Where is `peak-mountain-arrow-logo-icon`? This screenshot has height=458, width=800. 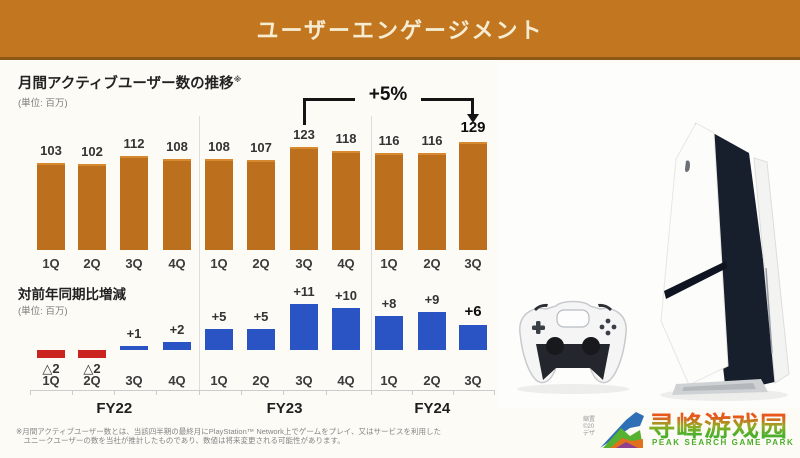 peak-mountain-arrow-logo-icon is located at coordinates (622, 430).